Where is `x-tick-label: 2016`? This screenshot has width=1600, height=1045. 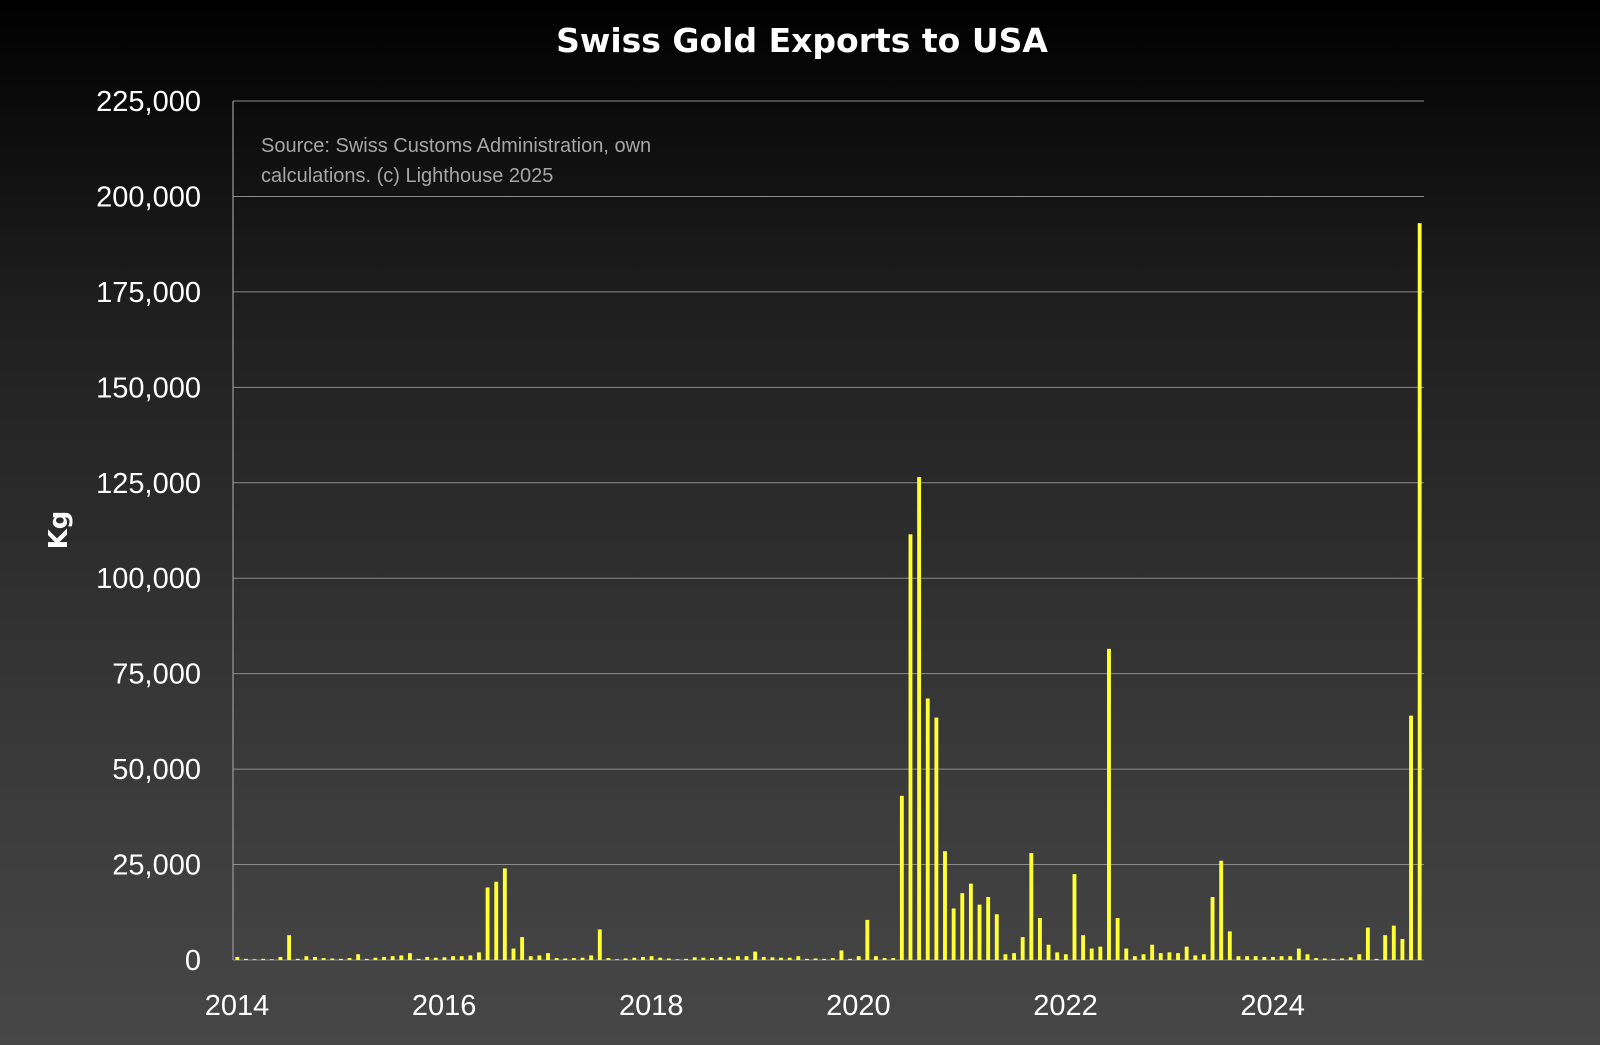 x-tick-label: 2016 is located at coordinates (444, 1006).